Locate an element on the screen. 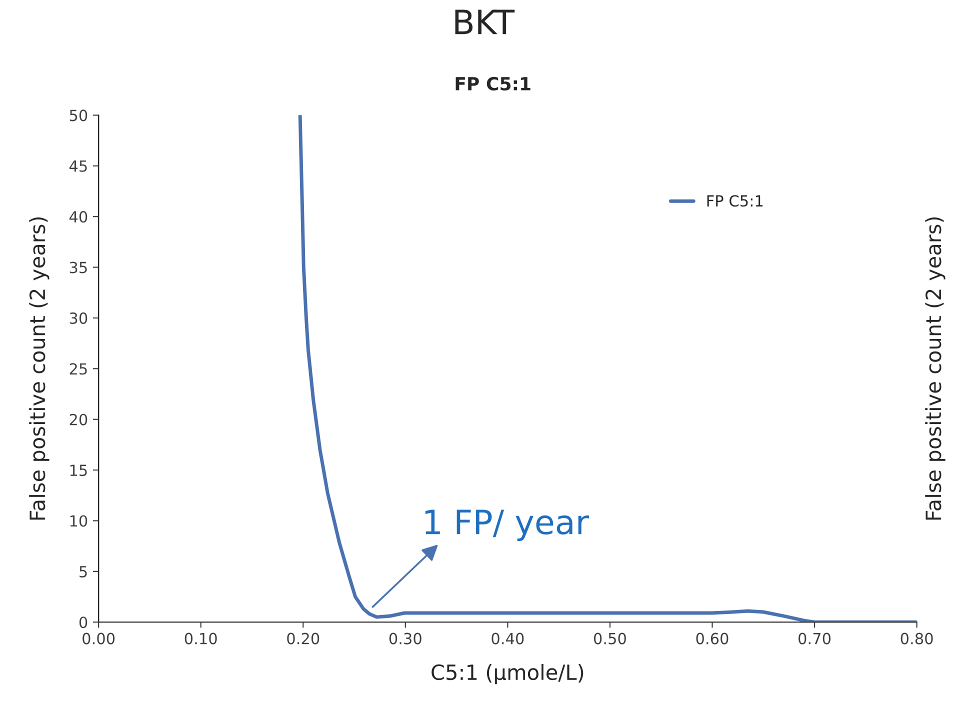 The width and height of the screenshot is (957, 711). x-tick-label: 0.70 is located at coordinates (814, 638).